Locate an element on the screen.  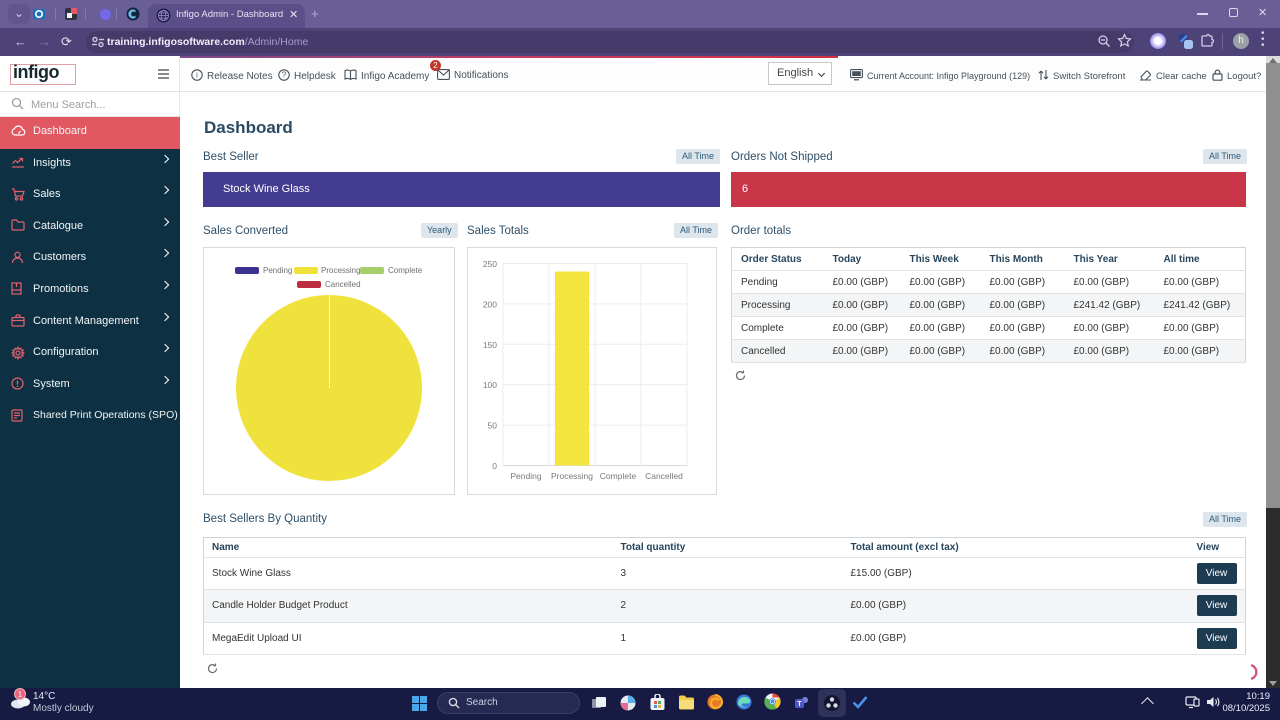
svg-text: 250 is located at coordinates (490, 264).